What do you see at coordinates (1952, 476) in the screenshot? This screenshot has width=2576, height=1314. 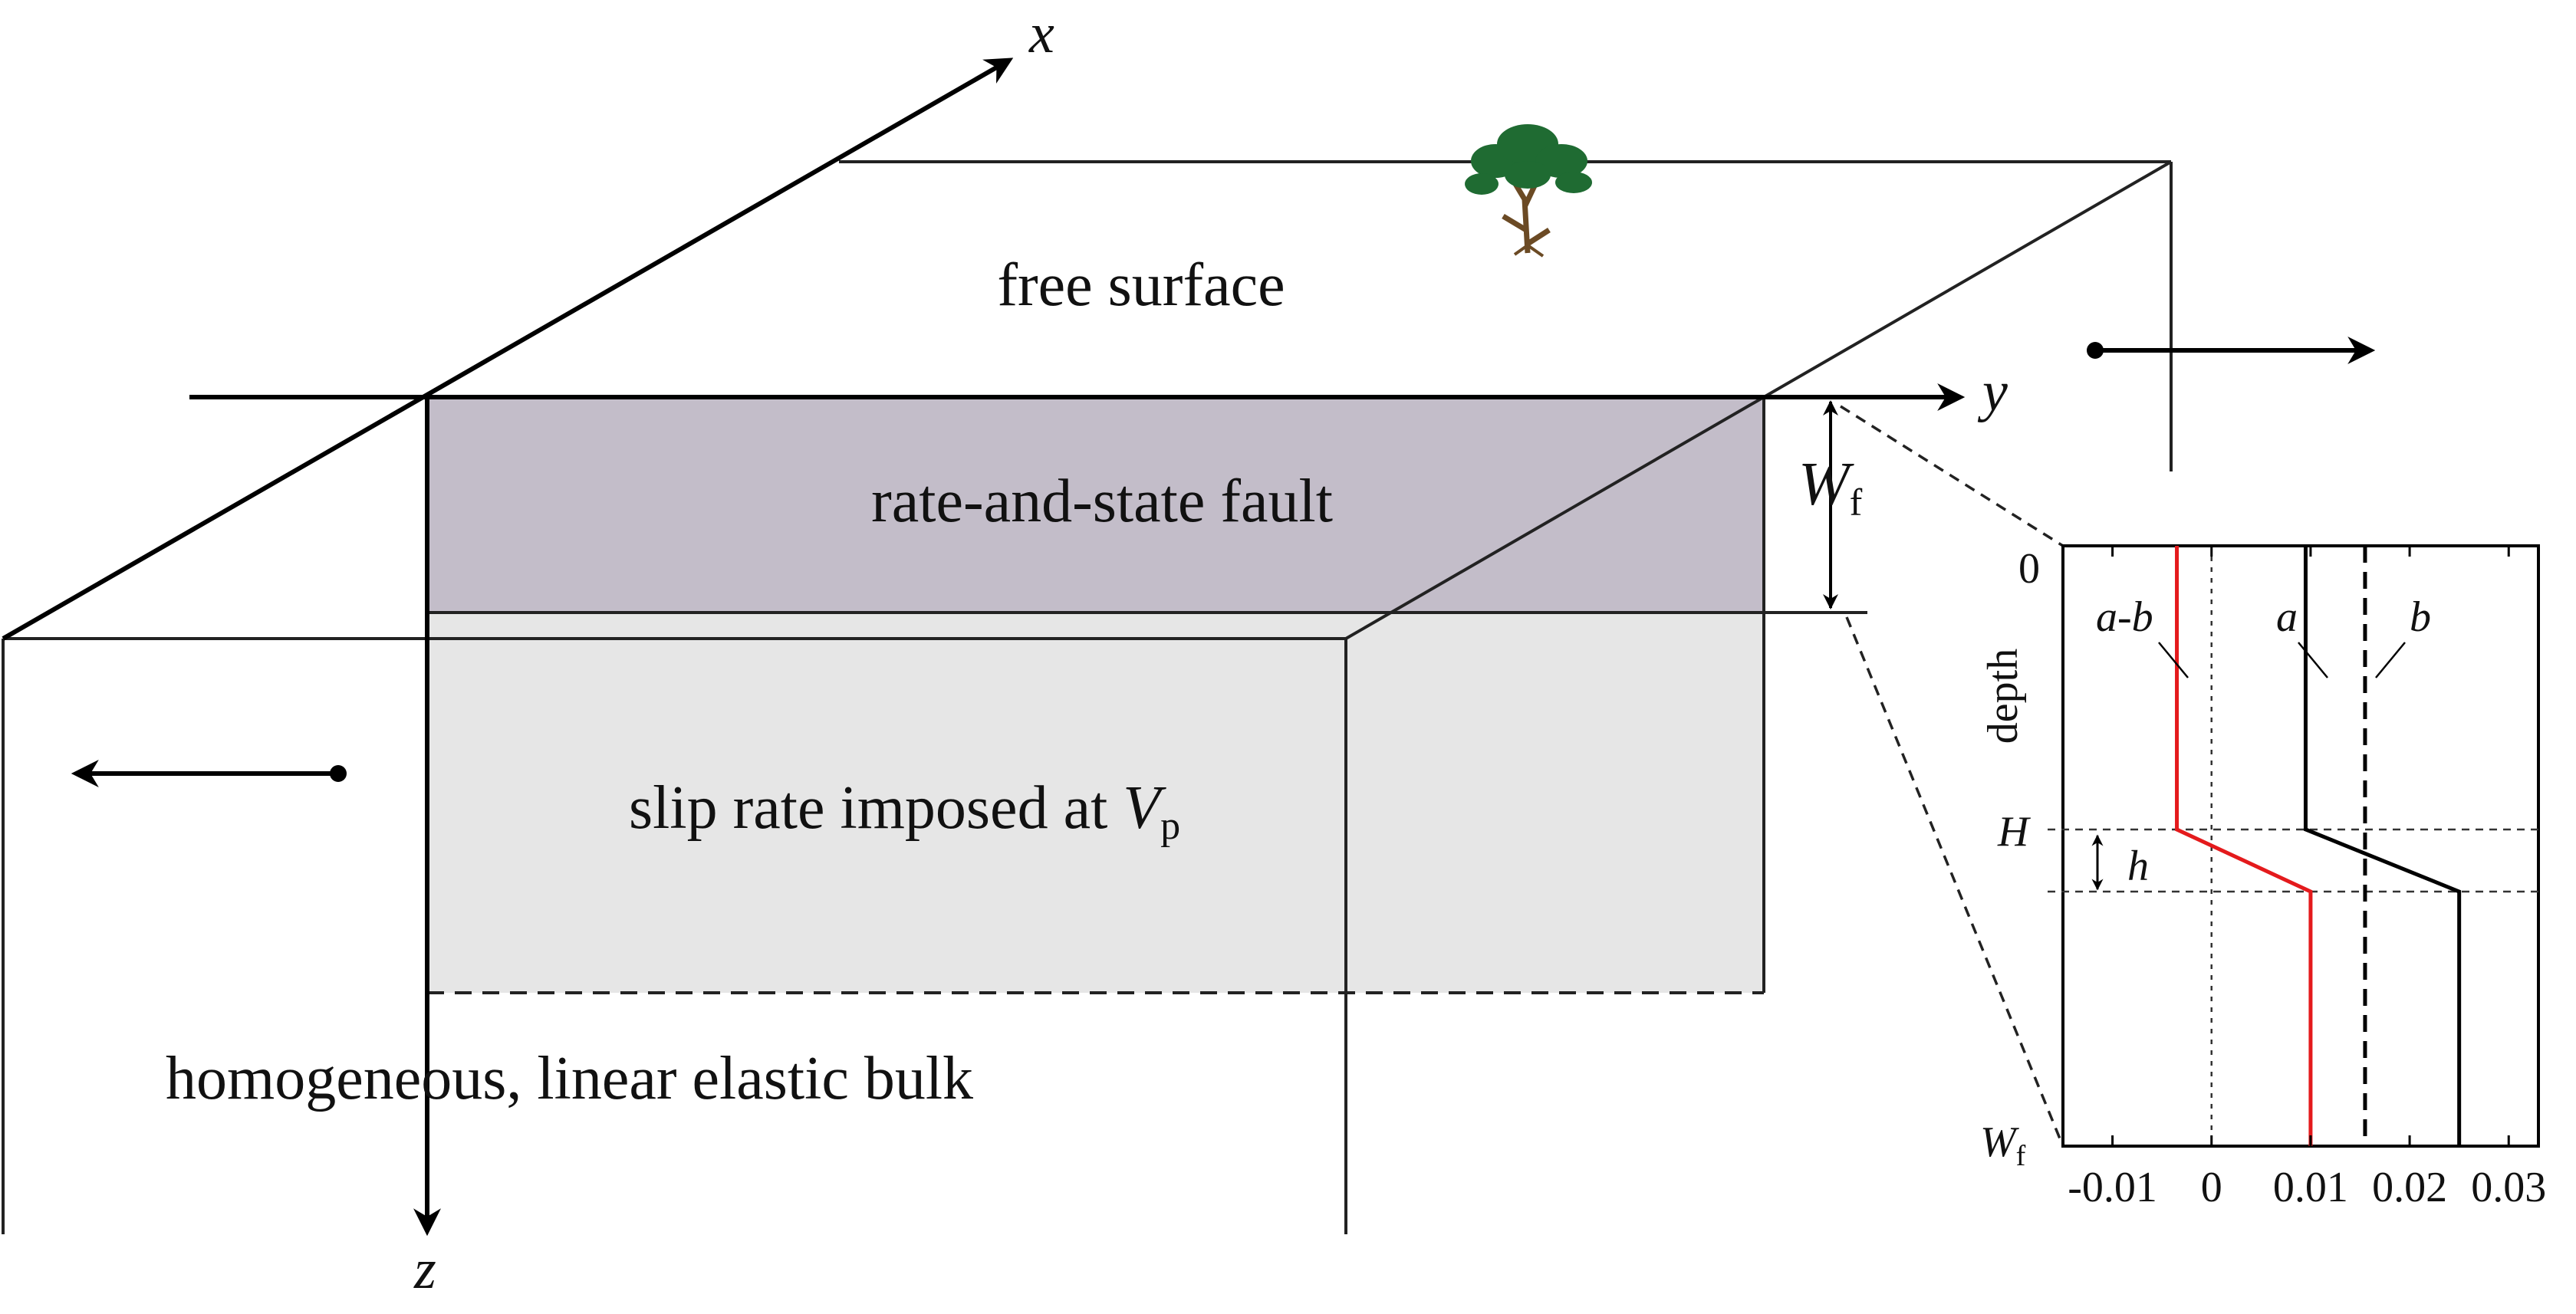 I see `inset-leader-top` at bounding box center [1952, 476].